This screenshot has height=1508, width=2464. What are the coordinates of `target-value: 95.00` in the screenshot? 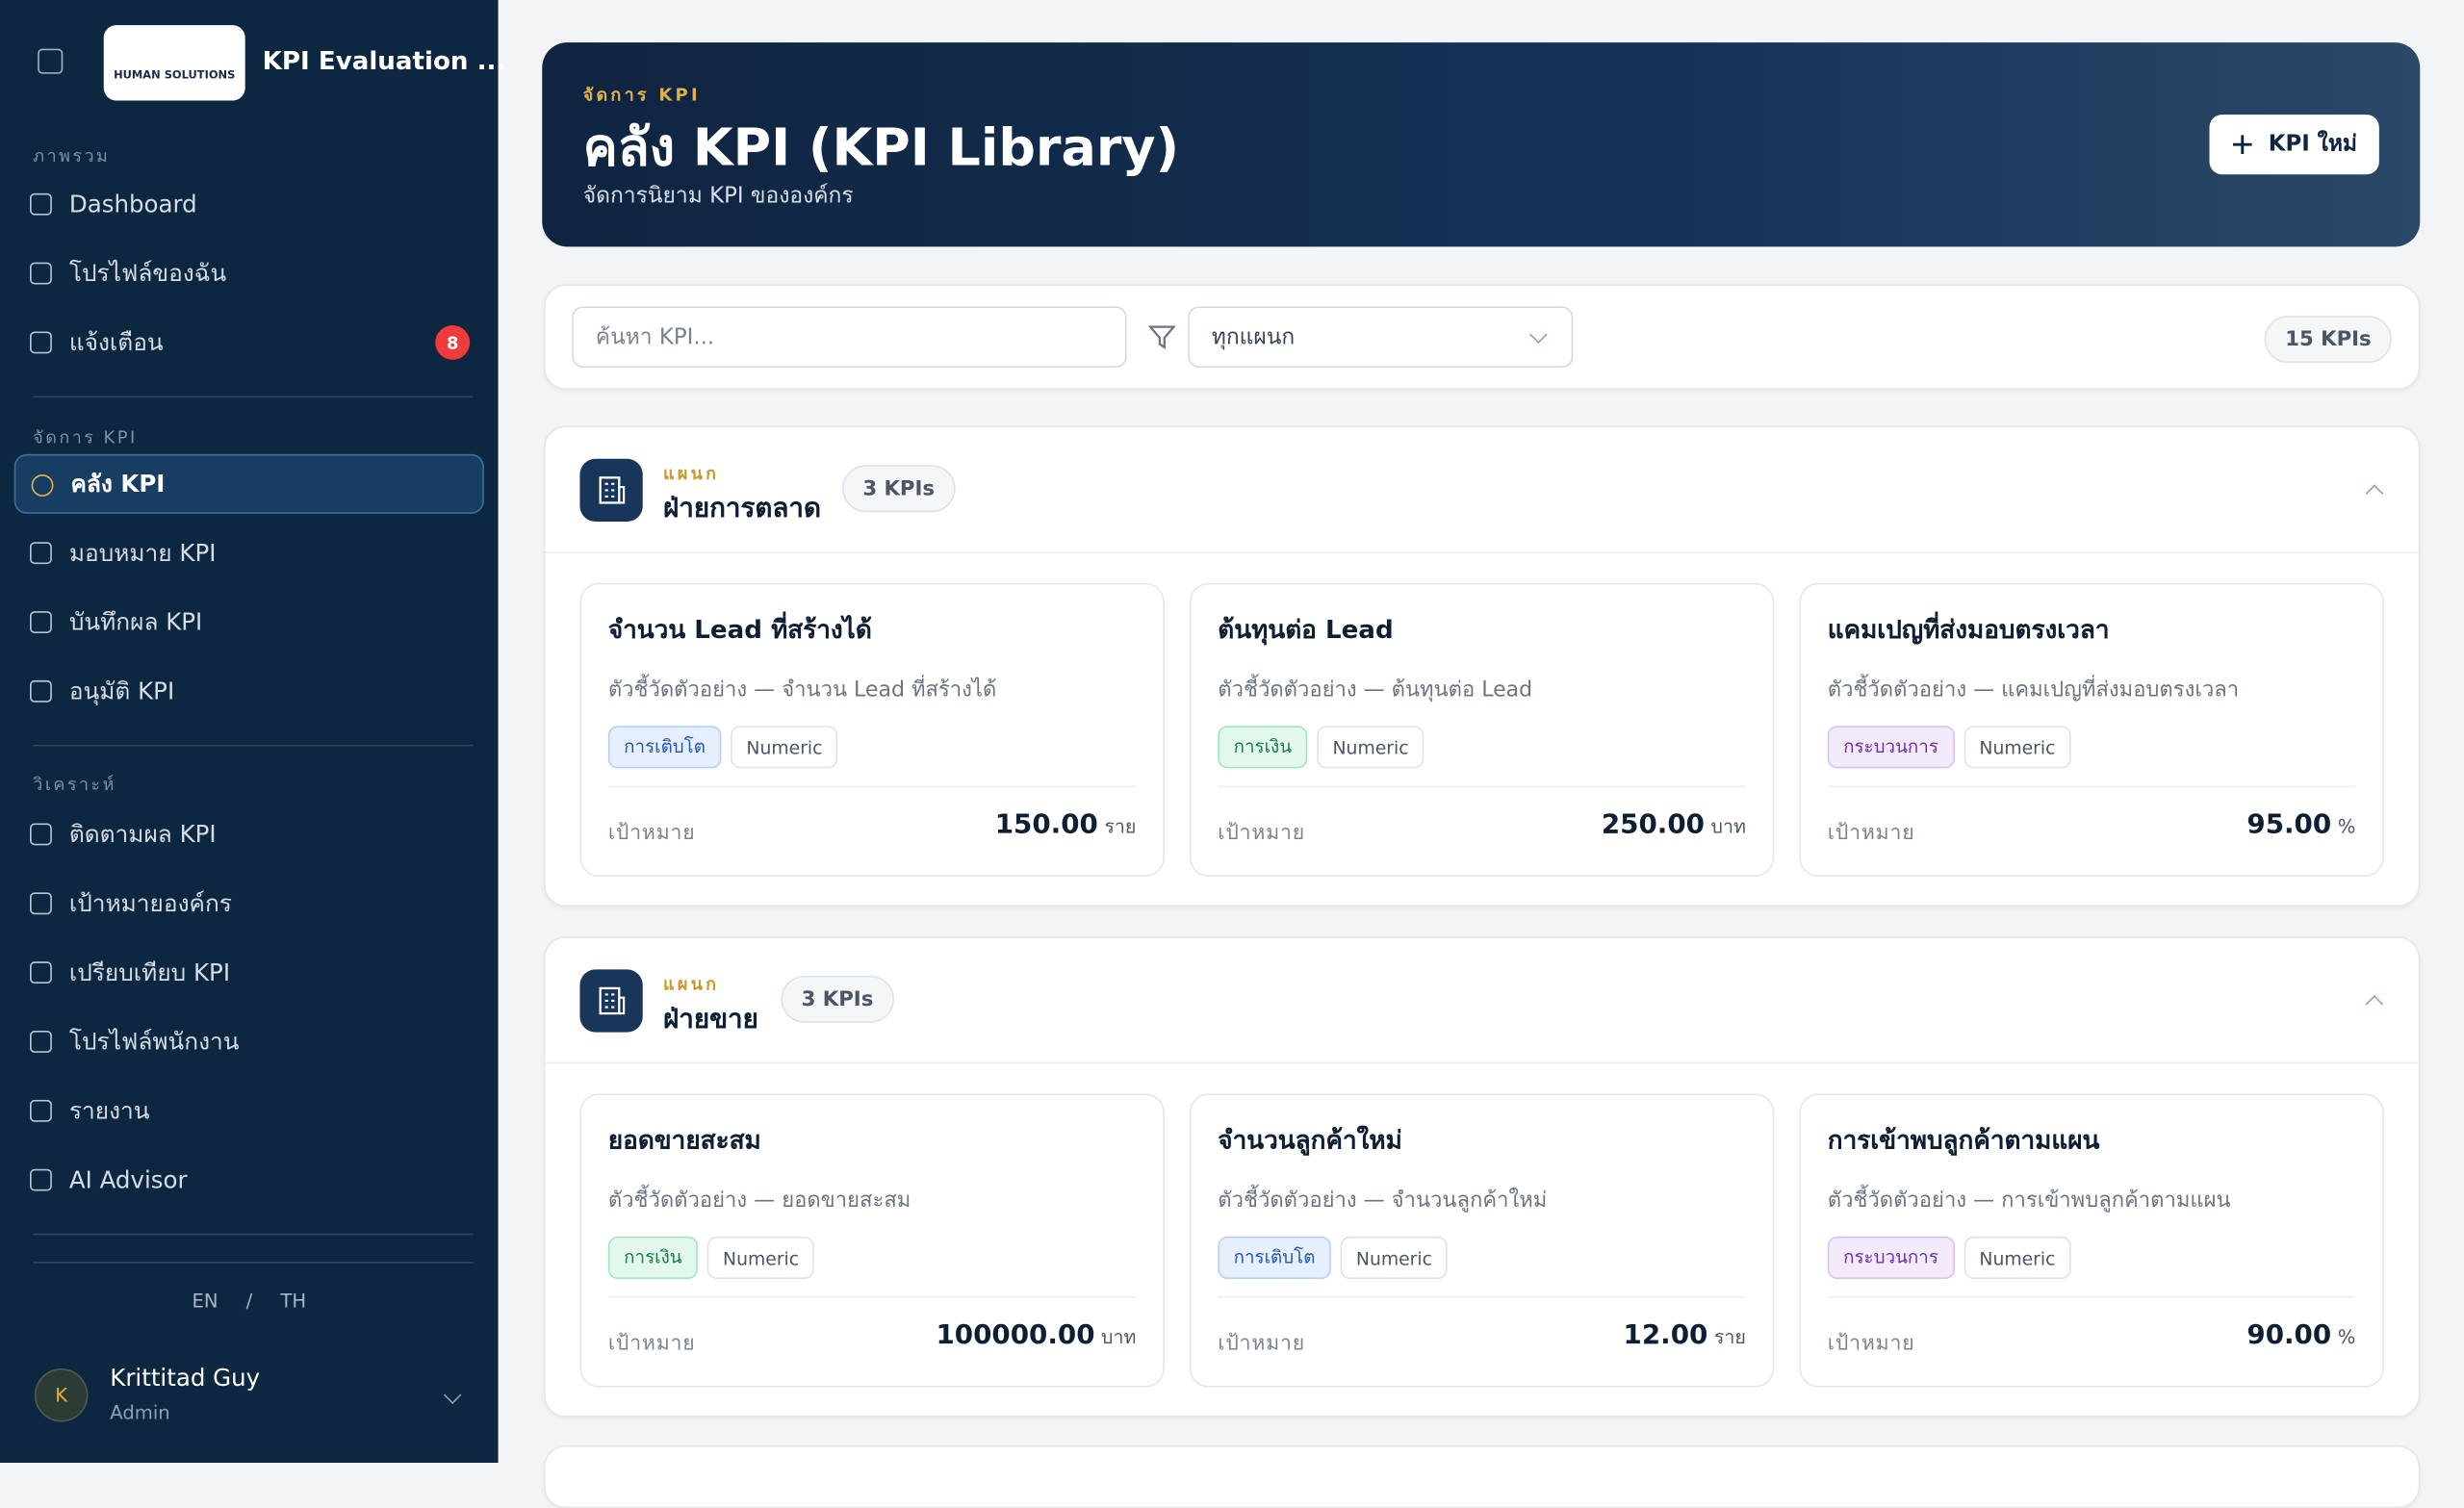 It's located at (2289, 824).